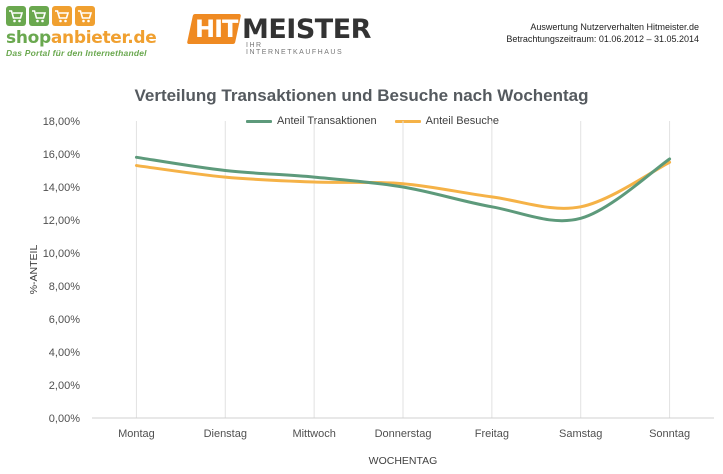  What do you see at coordinates (403, 434) in the screenshot?
I see `x-tick-label: Donnerstag` at bounding box center [403, 434].